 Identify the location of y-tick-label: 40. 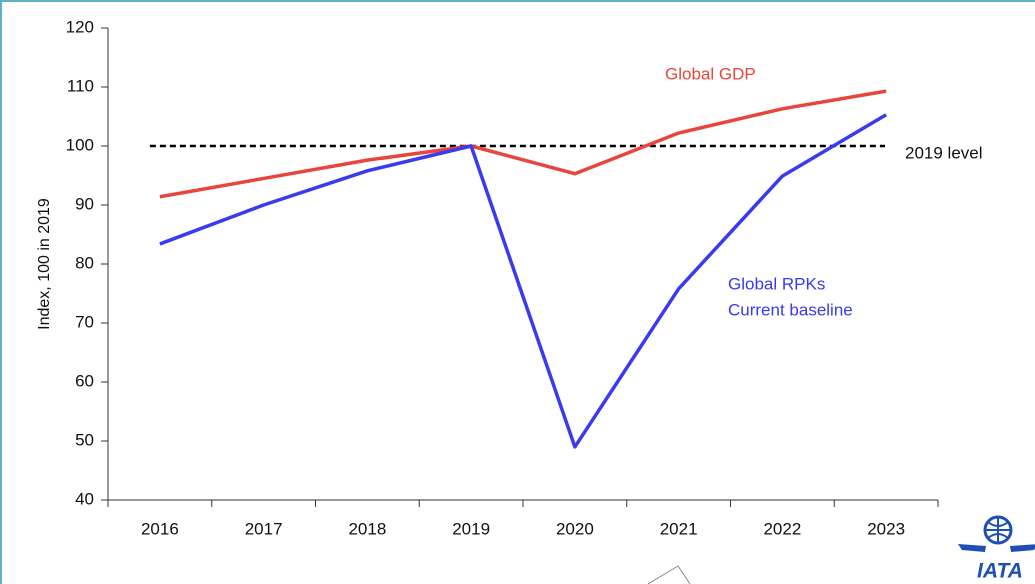
(84, 498).